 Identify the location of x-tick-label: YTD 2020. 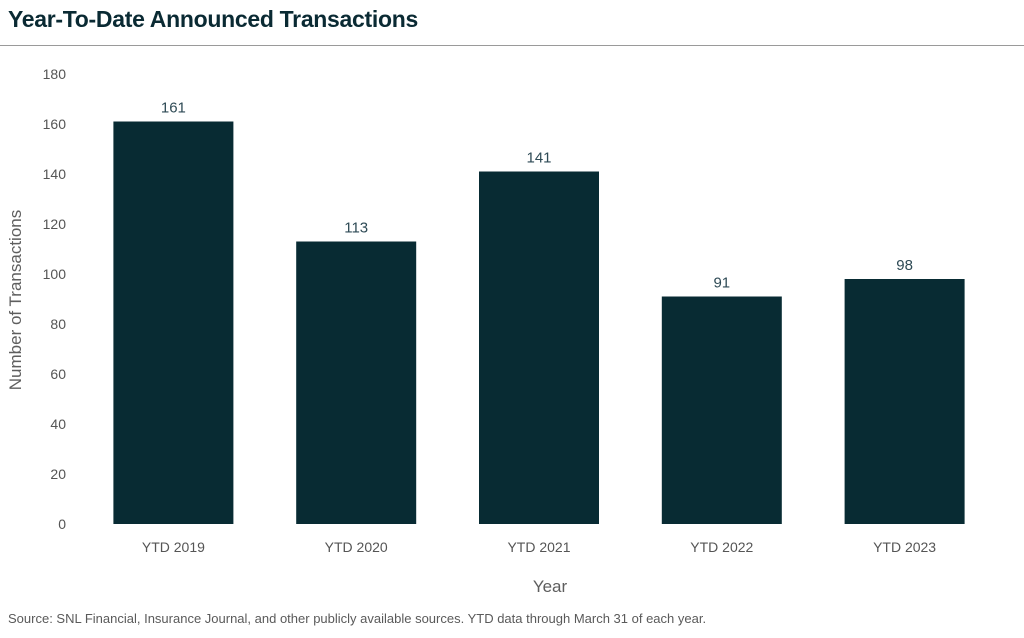
(356, 547).